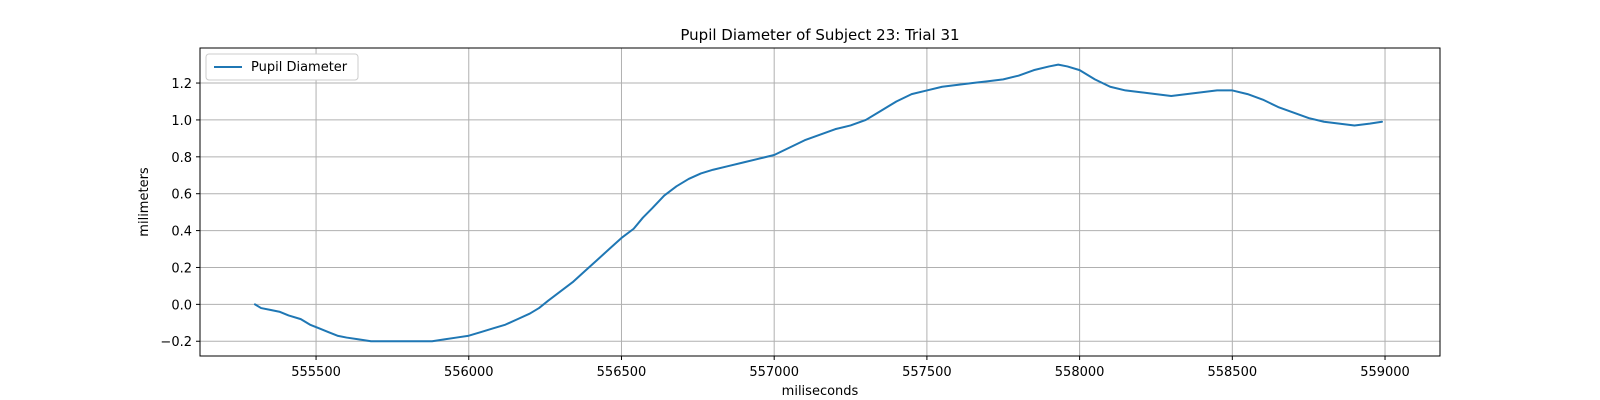 This screenshot has height=400, width=1600. Describe the element at coordinates (181, 84) in the screenshot. I see `y-tick-label: 1.2` at that location.